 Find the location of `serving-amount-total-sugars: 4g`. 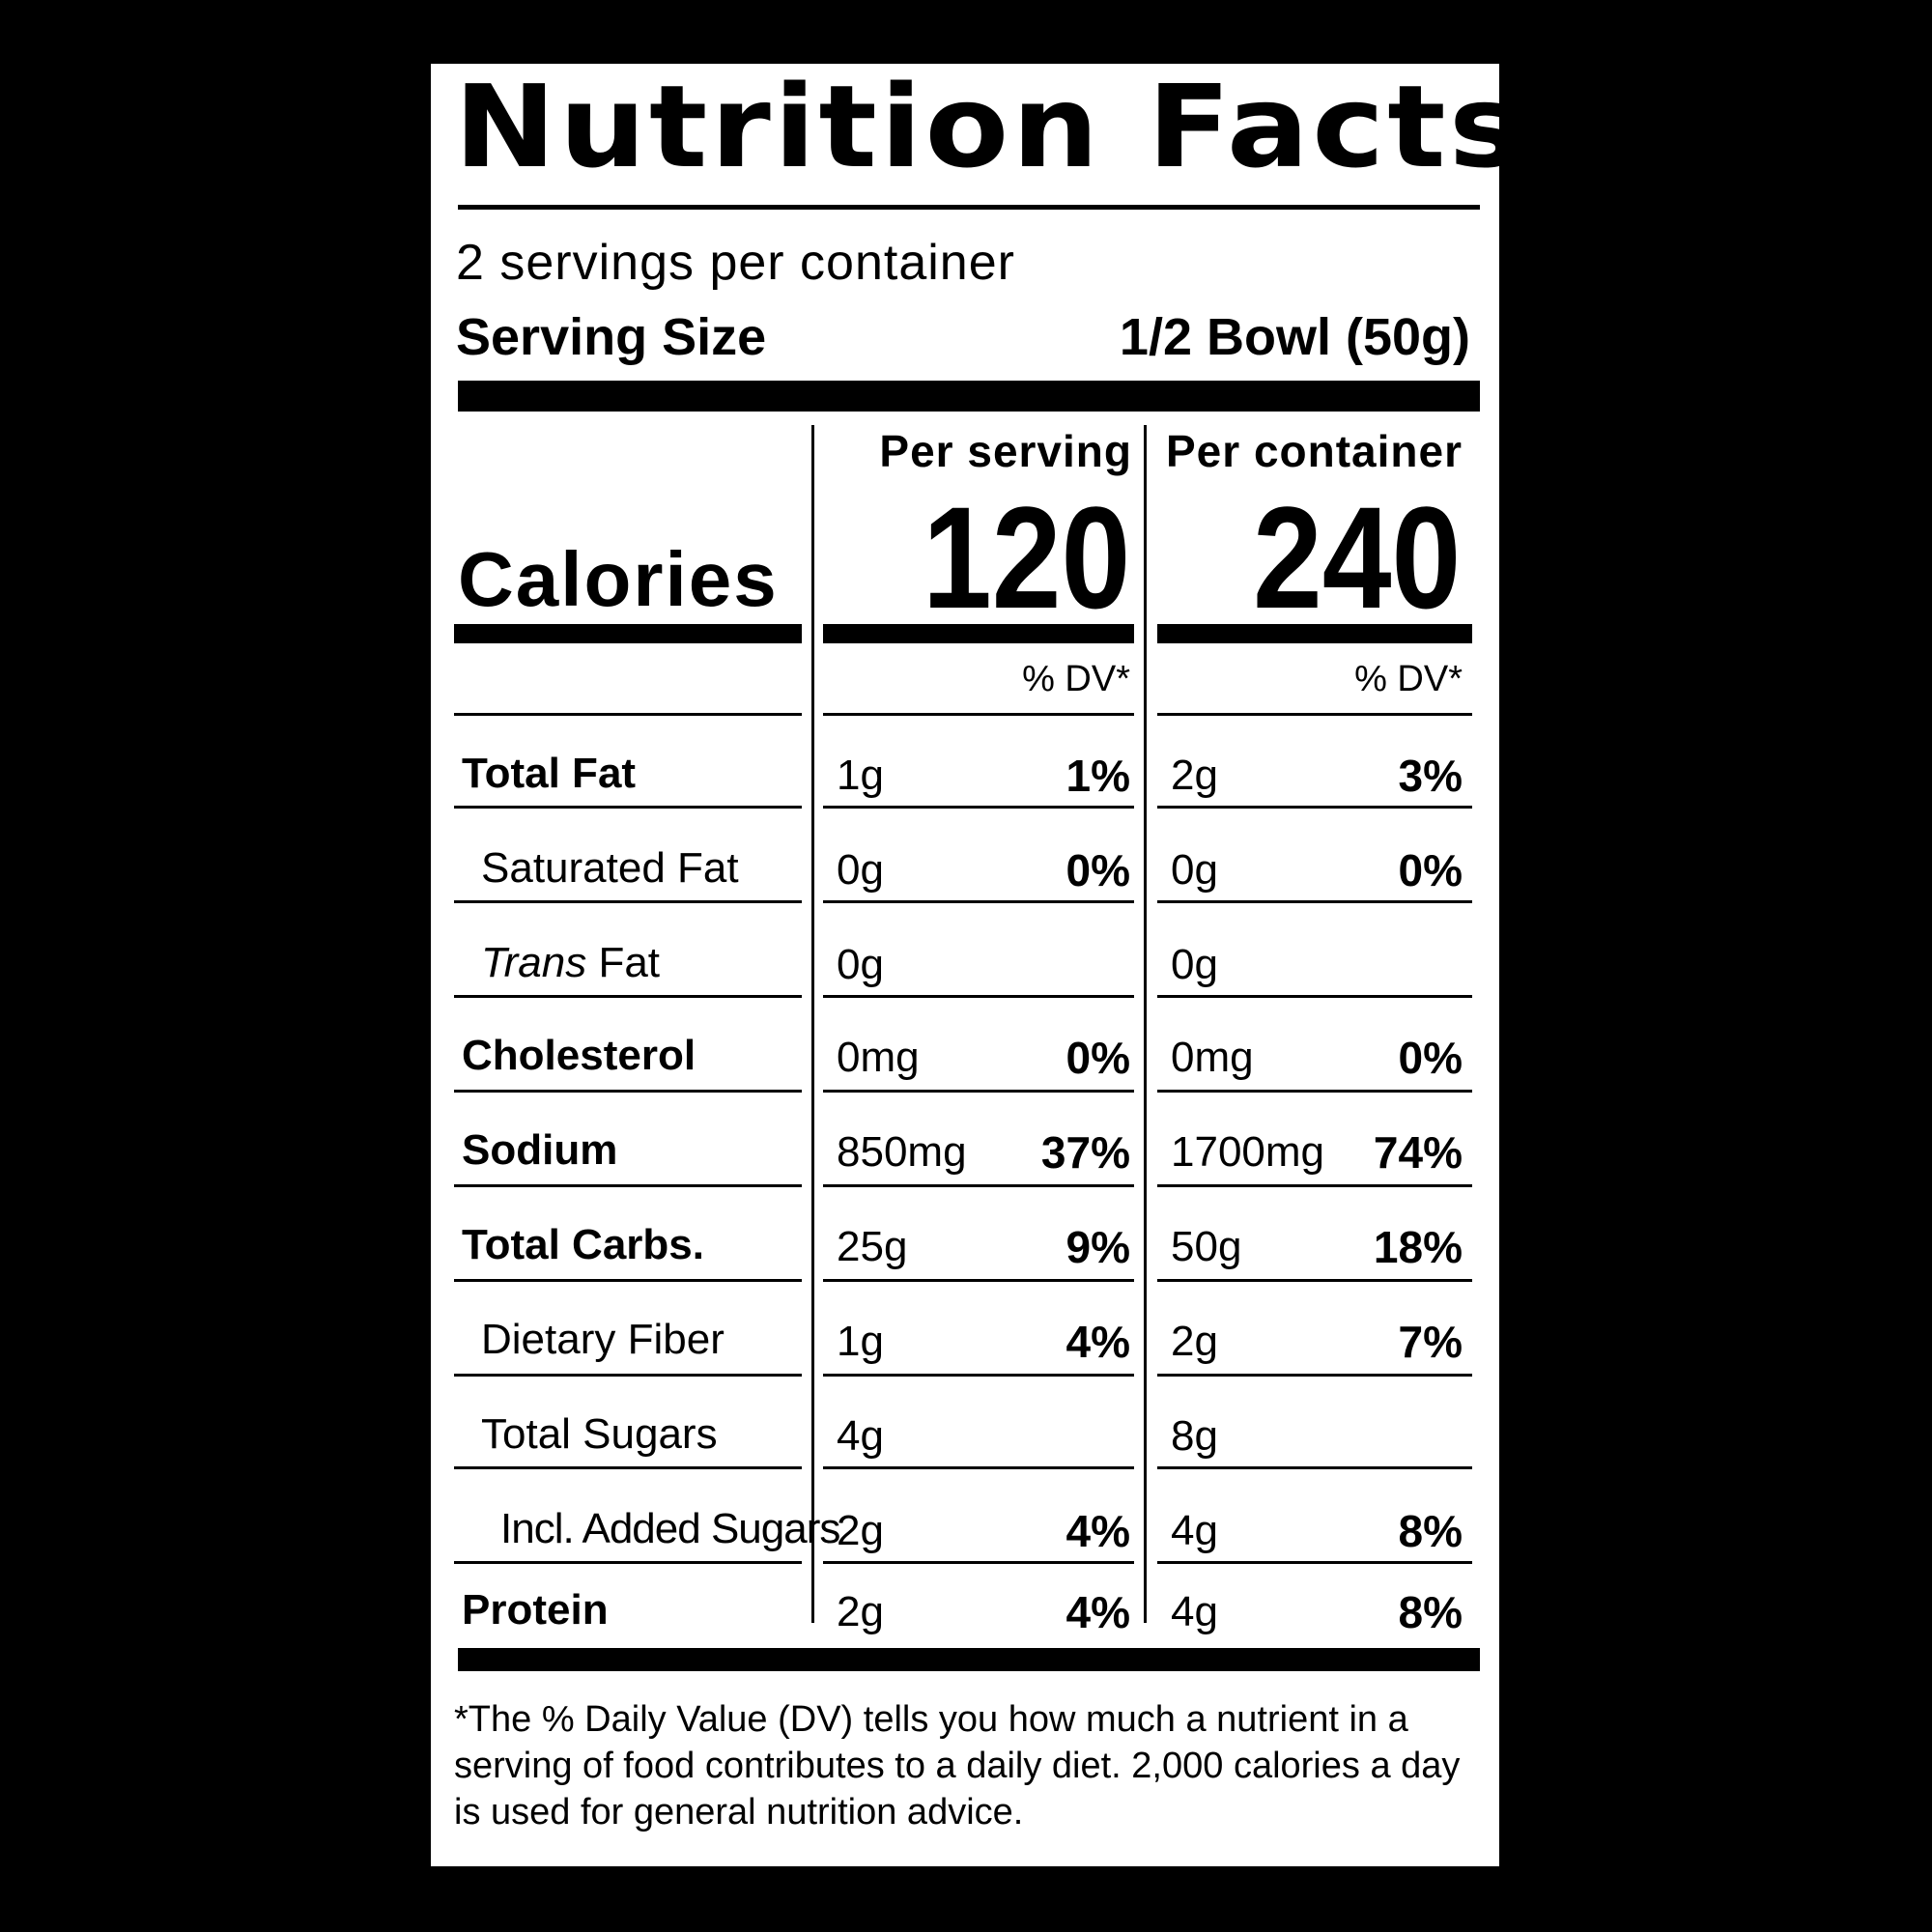

serving-amount-total-sugars: 4g is located at coordinates (860, 1436).